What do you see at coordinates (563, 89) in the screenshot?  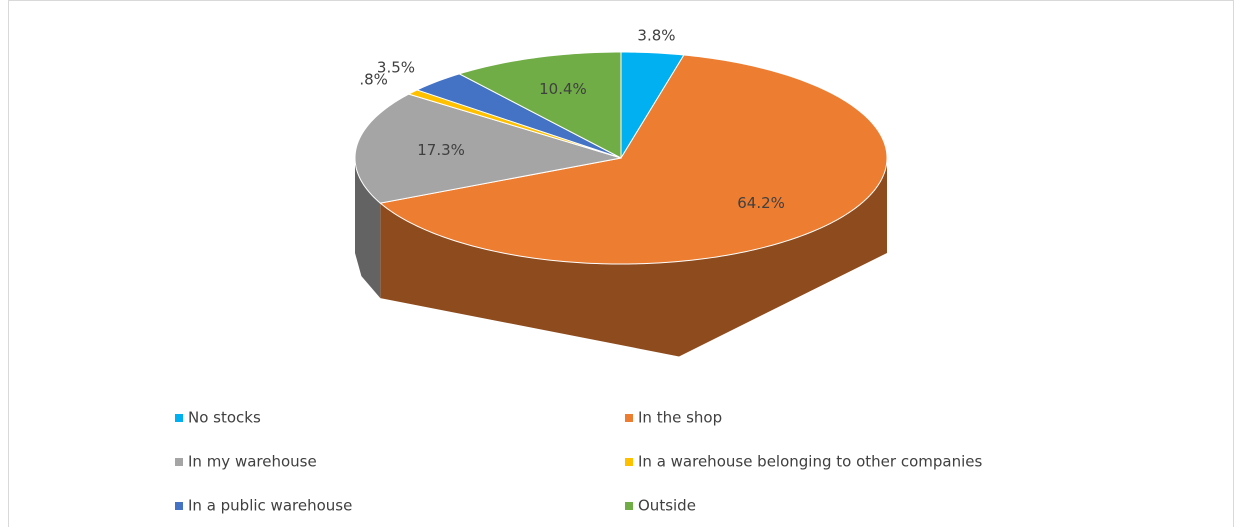 I see `data-label: 10.4%` at bounding box center [563, 89].